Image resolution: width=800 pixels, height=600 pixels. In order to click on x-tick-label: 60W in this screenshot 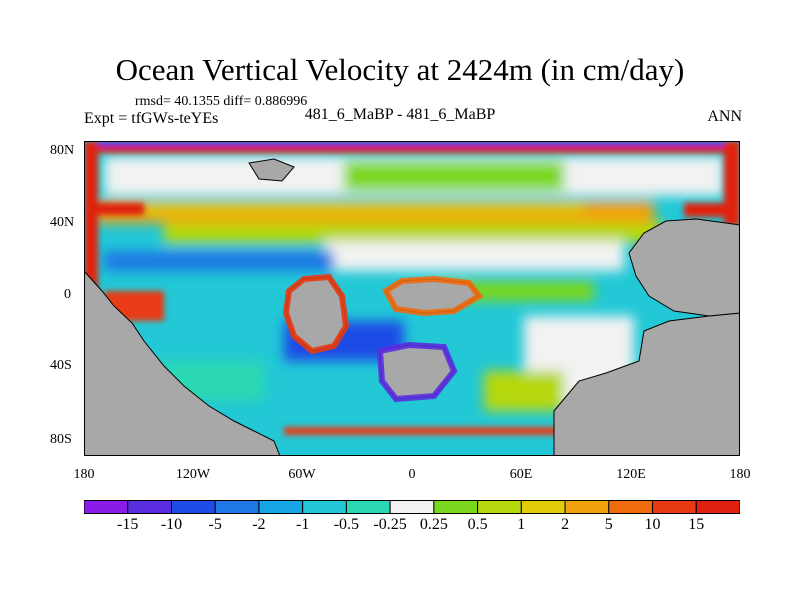, I will do `click(302, 474)`.